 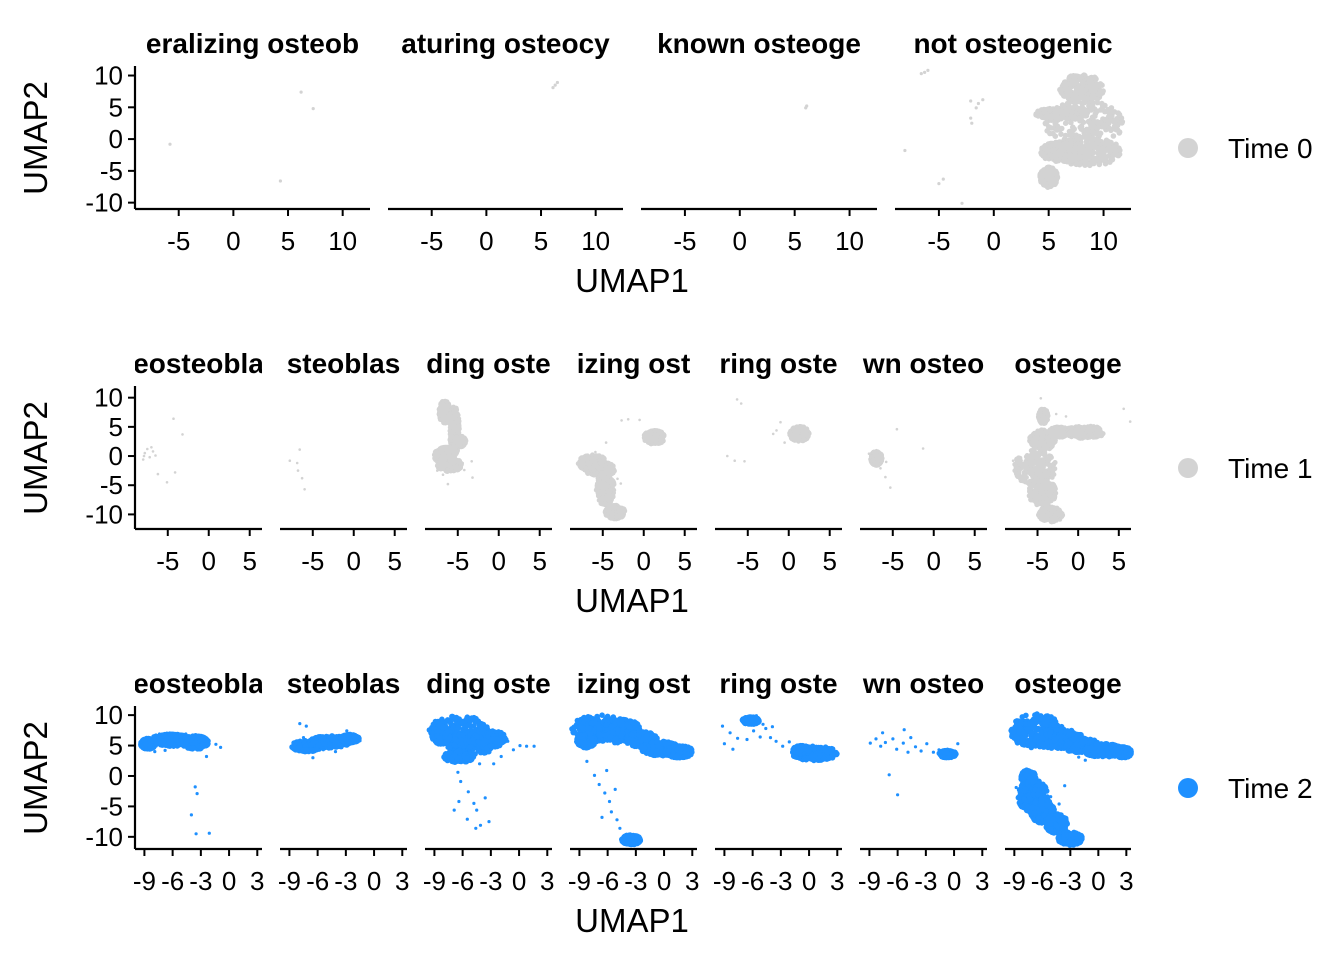 I want to click on y-tick-label: 5, so click(x=116, y=107).